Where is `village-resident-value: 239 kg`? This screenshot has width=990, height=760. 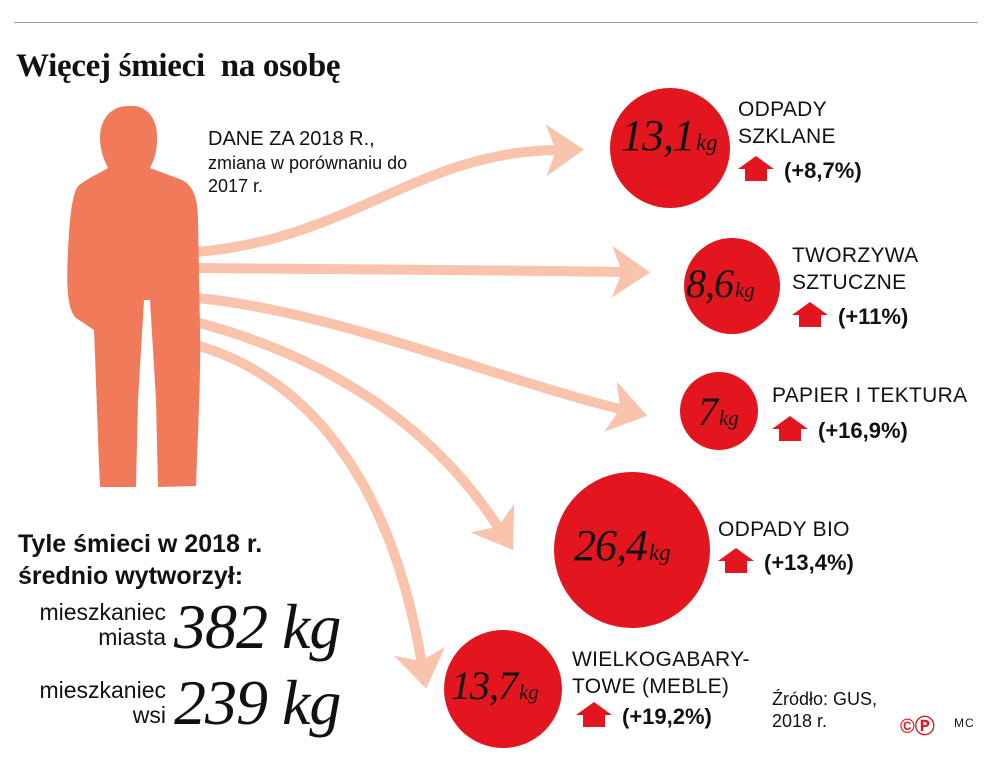 village-resident-value: 239 kg is located at coordinates (257, 702).